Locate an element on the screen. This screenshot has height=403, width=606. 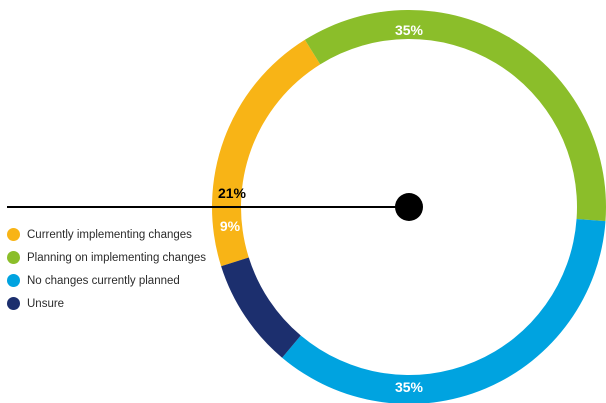
legend-label: Currently implementing changes is located at coordinates (109, 235).